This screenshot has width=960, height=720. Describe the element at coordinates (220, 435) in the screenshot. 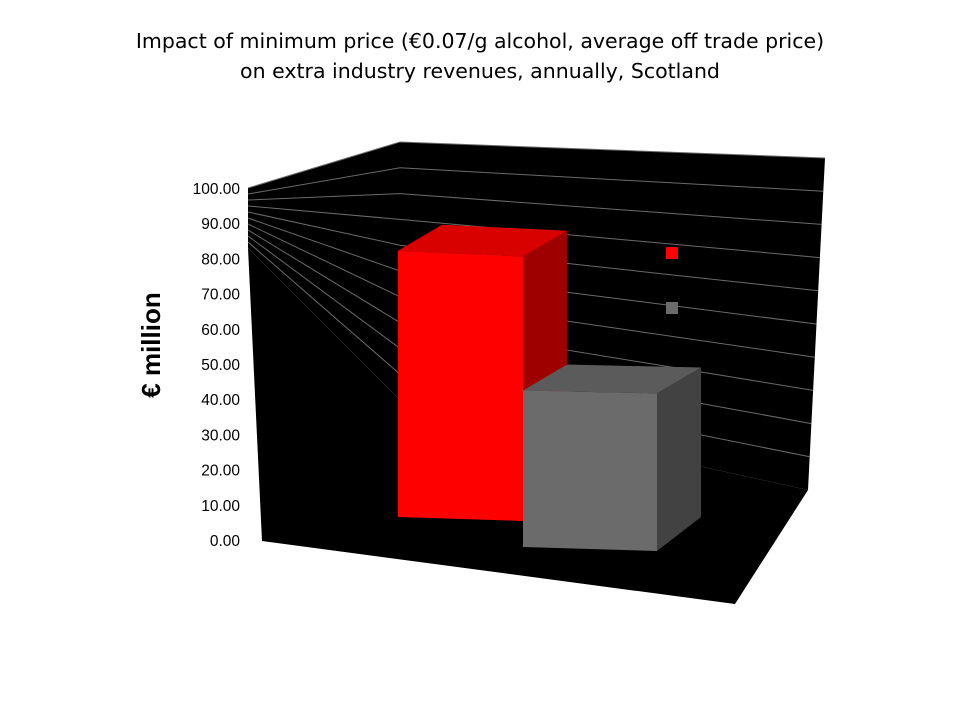

I see `y-tick-label: 30.00` at that location.